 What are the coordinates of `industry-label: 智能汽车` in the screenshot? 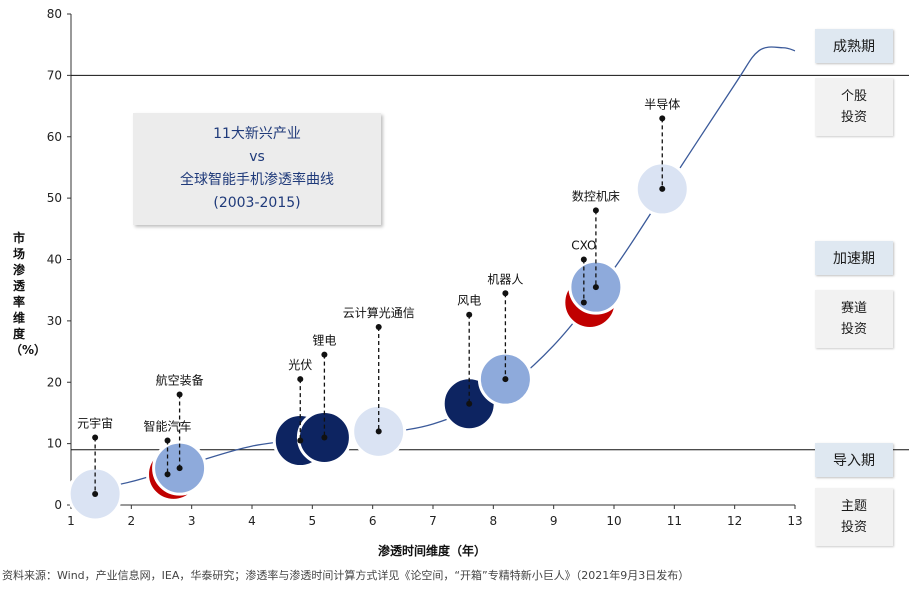 It's located at (168, 426).